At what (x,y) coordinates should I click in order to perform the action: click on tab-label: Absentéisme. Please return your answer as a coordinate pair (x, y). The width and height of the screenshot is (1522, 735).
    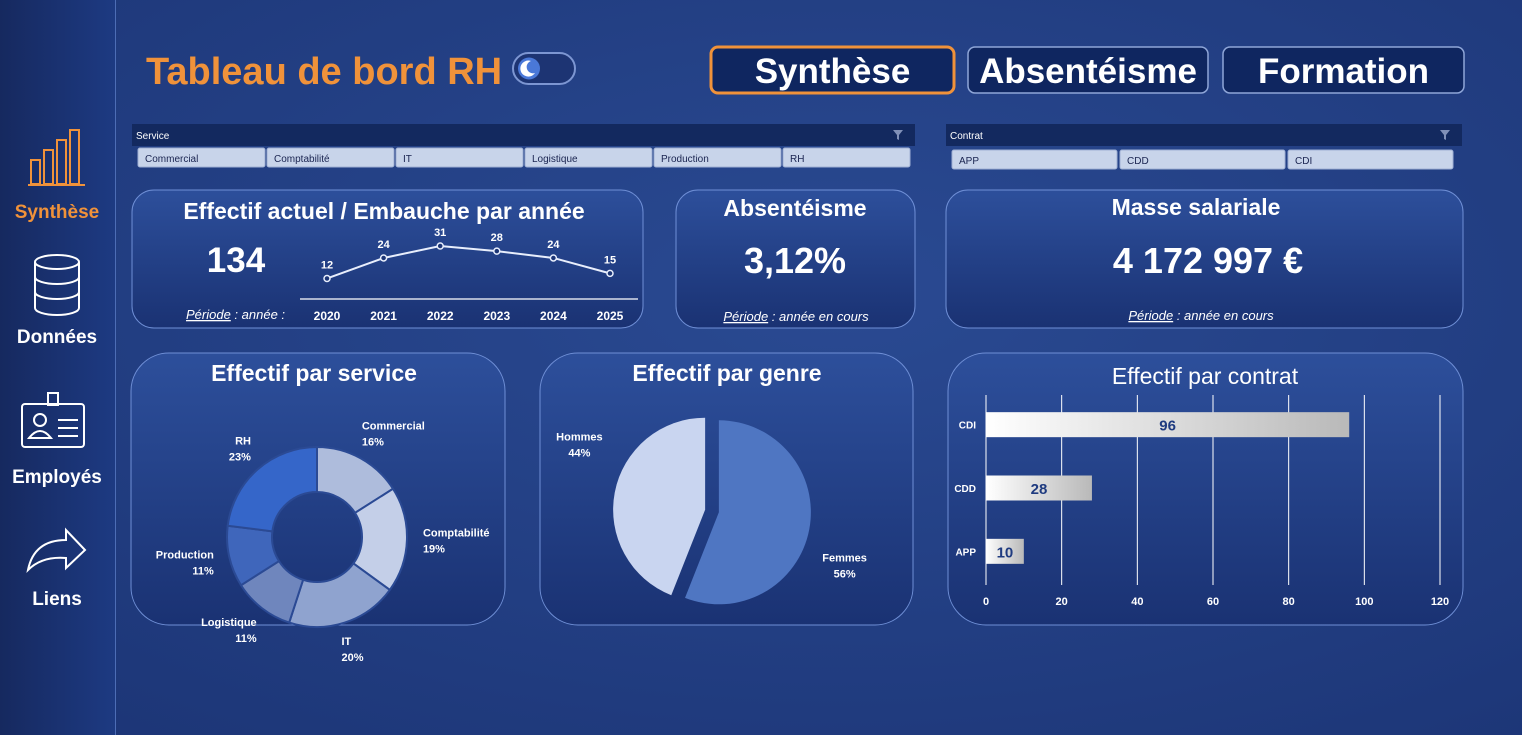
    Looking at the image, I should click on (1088, 71).